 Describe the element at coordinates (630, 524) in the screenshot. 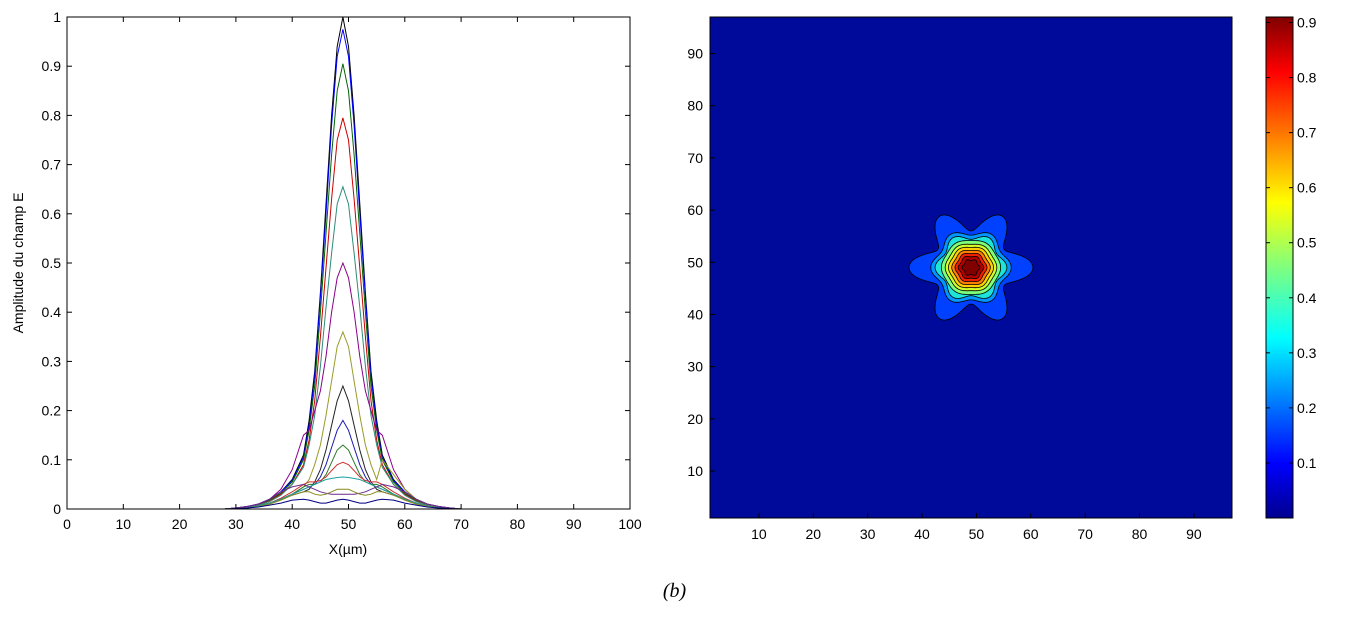

I see `line-x-tick-label: 100` at that location.